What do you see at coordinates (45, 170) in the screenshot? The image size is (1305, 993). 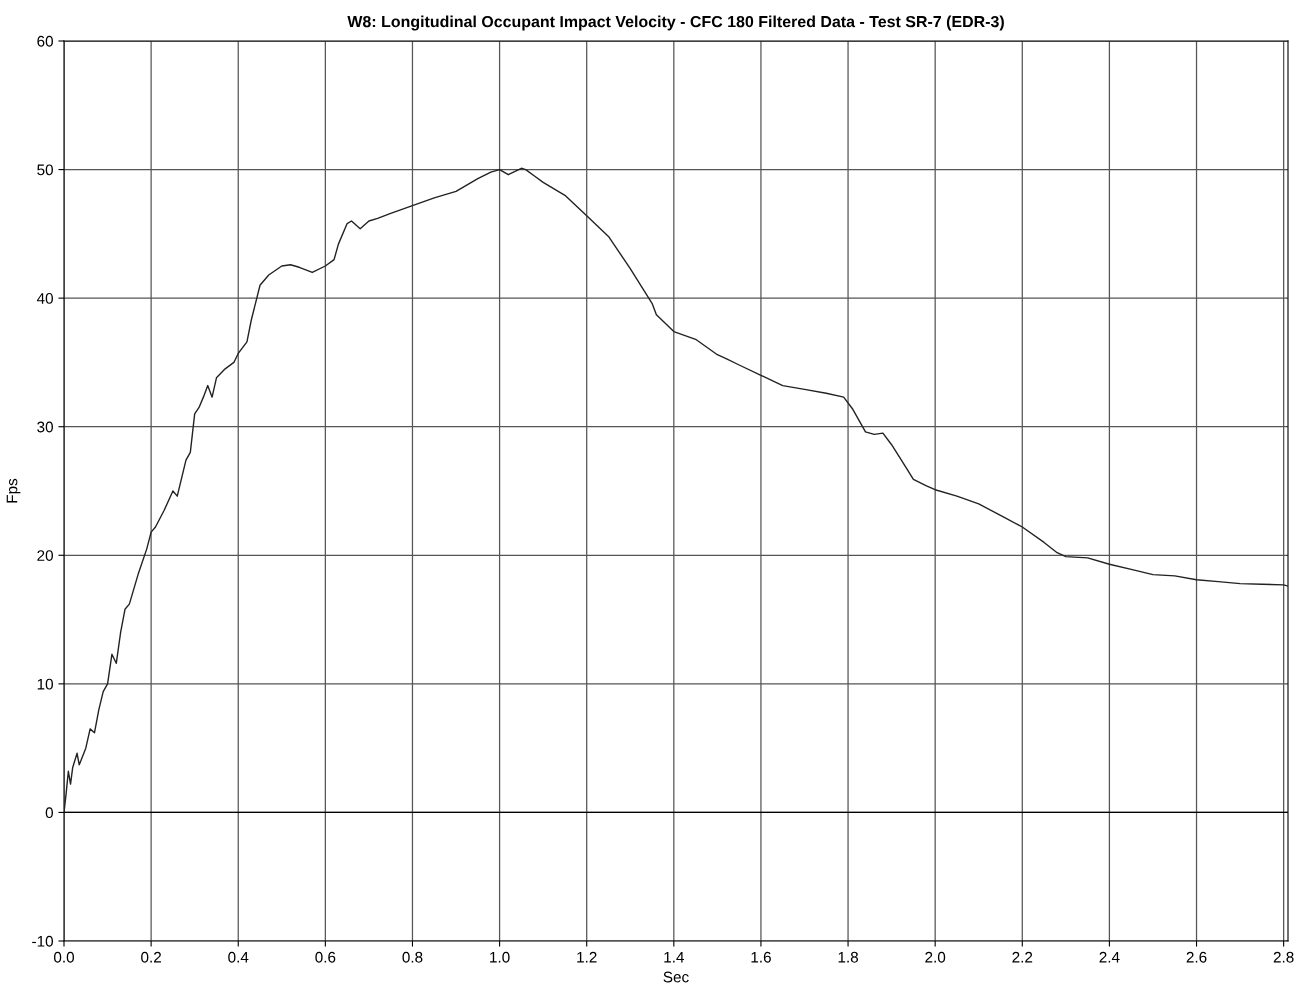 I see `y-tick-label: 50` at bounding box center [45, 170].